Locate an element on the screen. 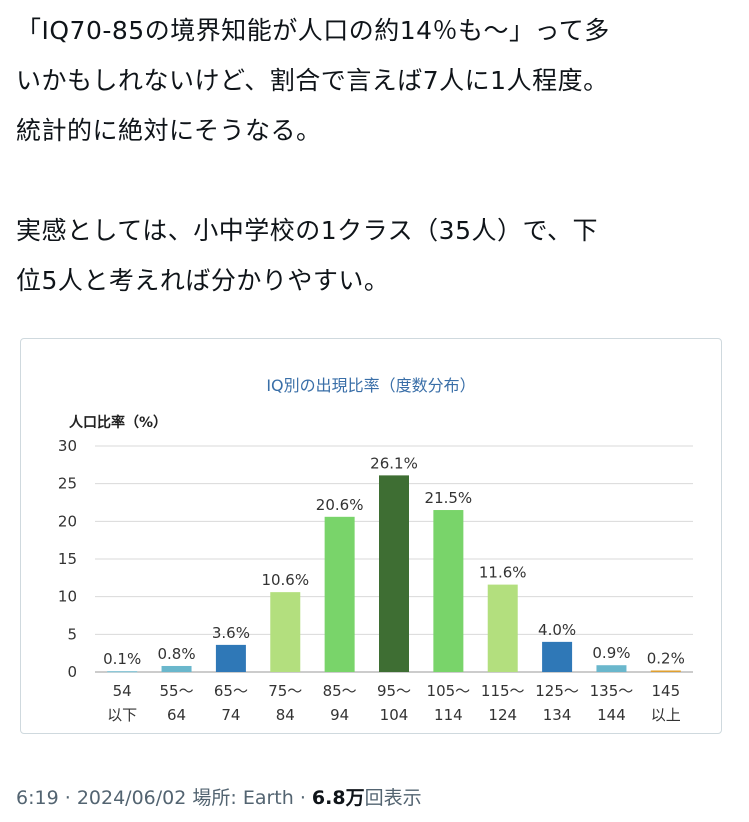 The image size is (749, 822). views-label: 回表示 is located at coordinates (393, 798).